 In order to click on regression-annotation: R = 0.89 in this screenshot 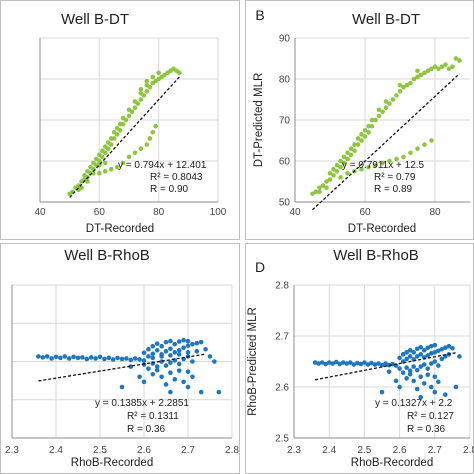, I will do `click(393, 189)`.